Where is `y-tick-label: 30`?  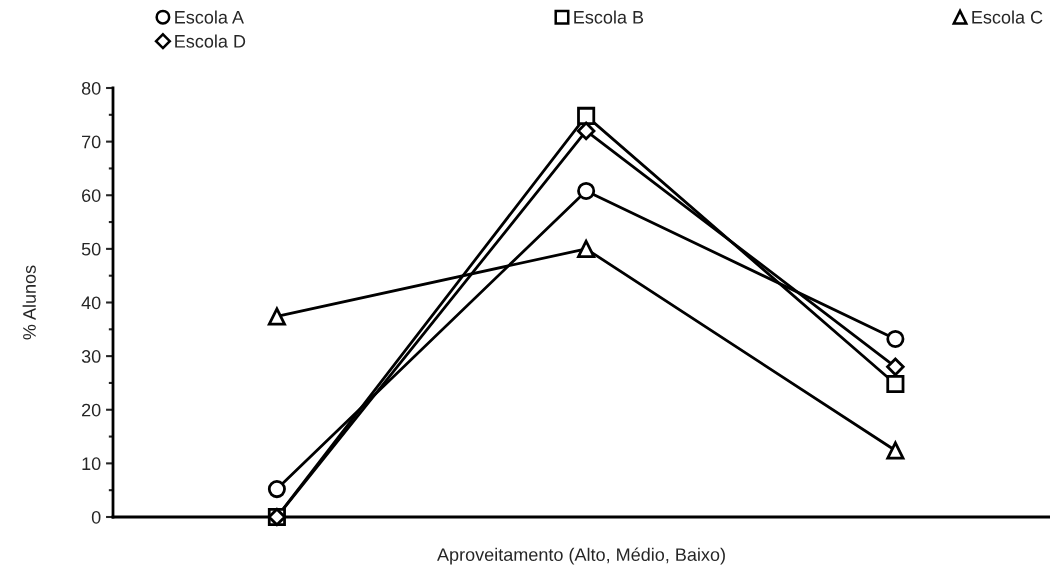 y-tick-label: 30 is located at coordinates (91, 356).